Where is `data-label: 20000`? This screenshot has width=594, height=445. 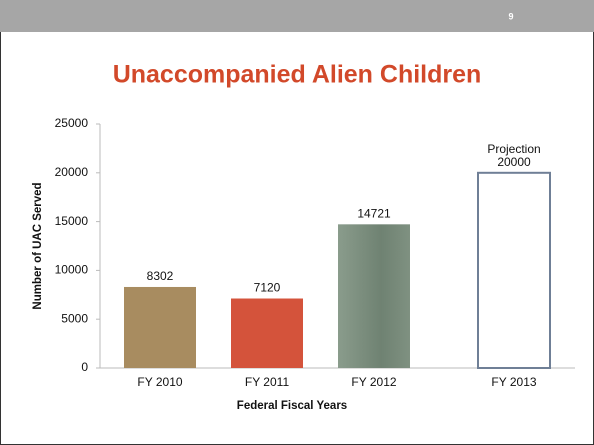
data-label: 20000 is located at coordinates (514, 162).